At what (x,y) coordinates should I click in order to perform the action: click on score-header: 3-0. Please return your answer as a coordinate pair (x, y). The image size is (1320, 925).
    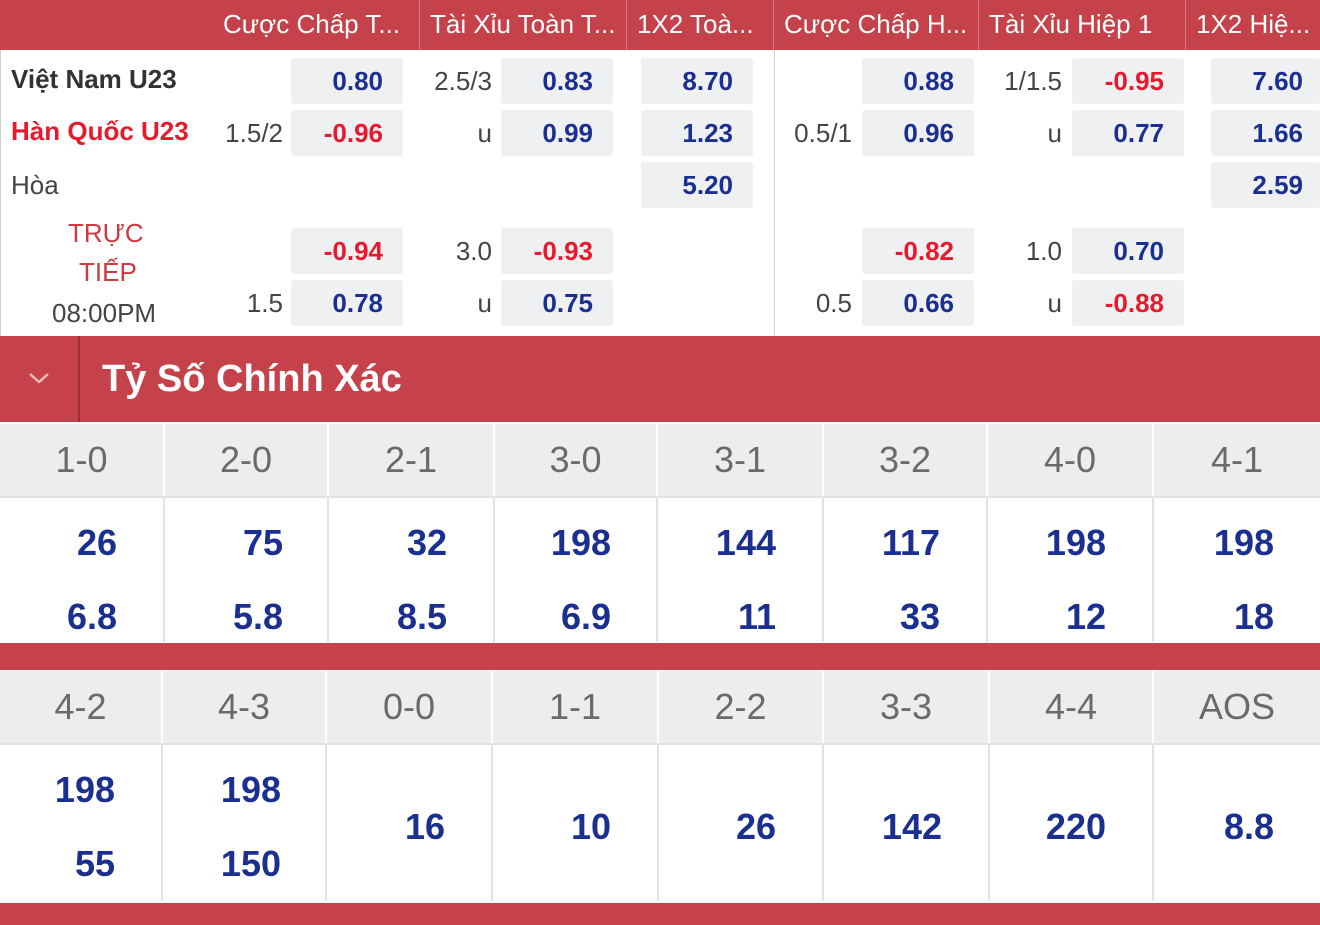
    Looking at the image, I should click on (576, 460).